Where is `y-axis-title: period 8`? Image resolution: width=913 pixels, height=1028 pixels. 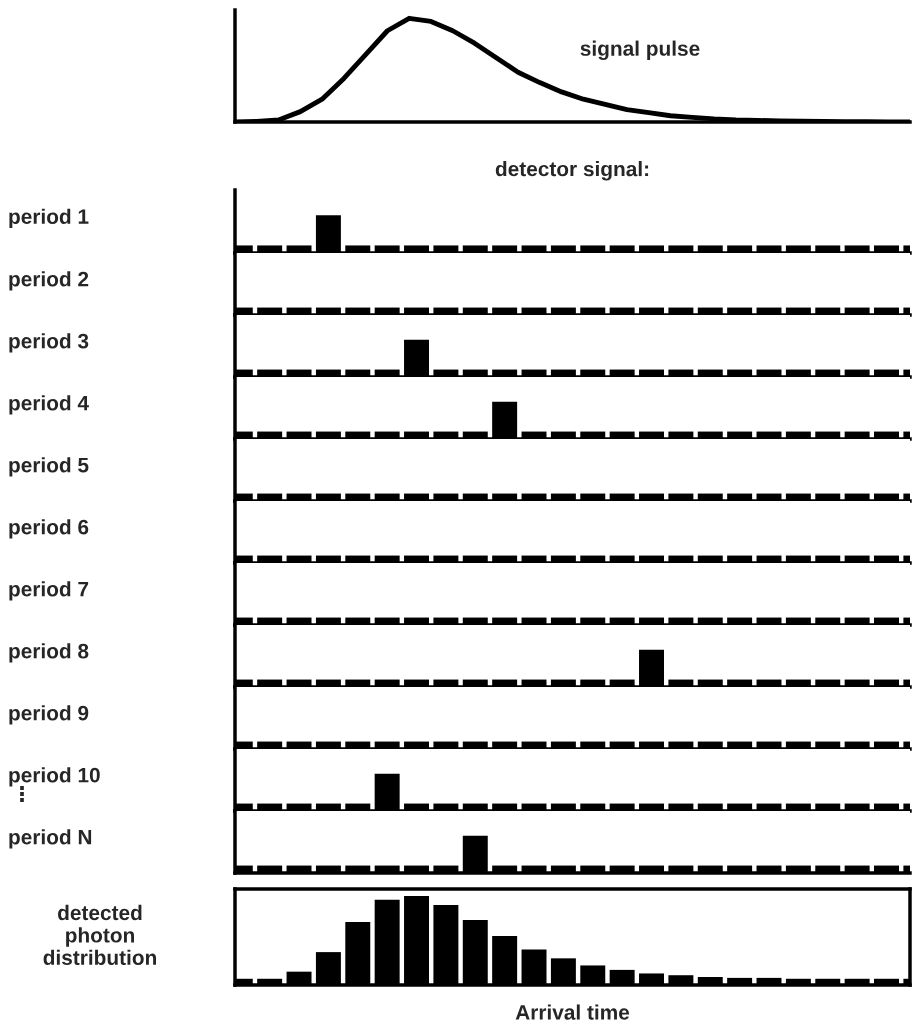 y-axis-title: period 8 is located at coordinates (49, 653).